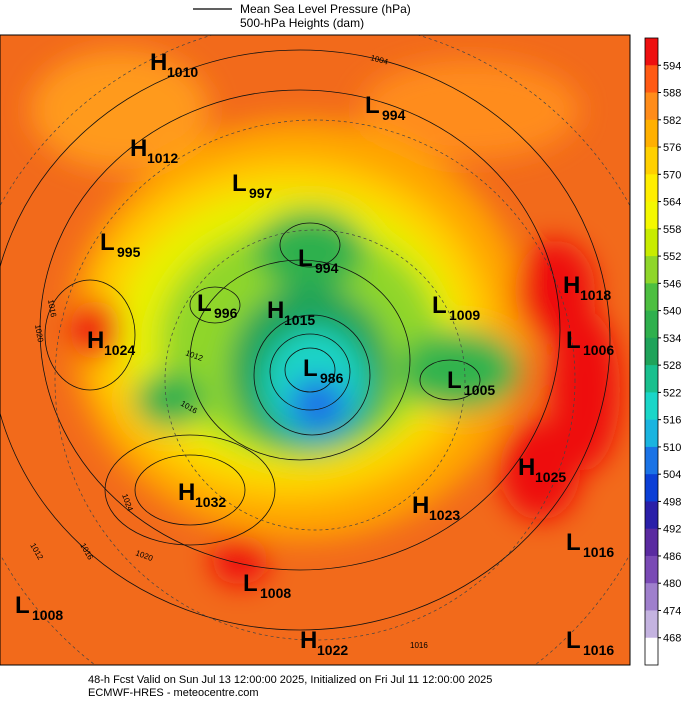 Image resolution: width=681 pixels, height=705 pixels. Describe the element at coordinates (162, 158) in the screenshot. I see `system-value: 1012` at that location.